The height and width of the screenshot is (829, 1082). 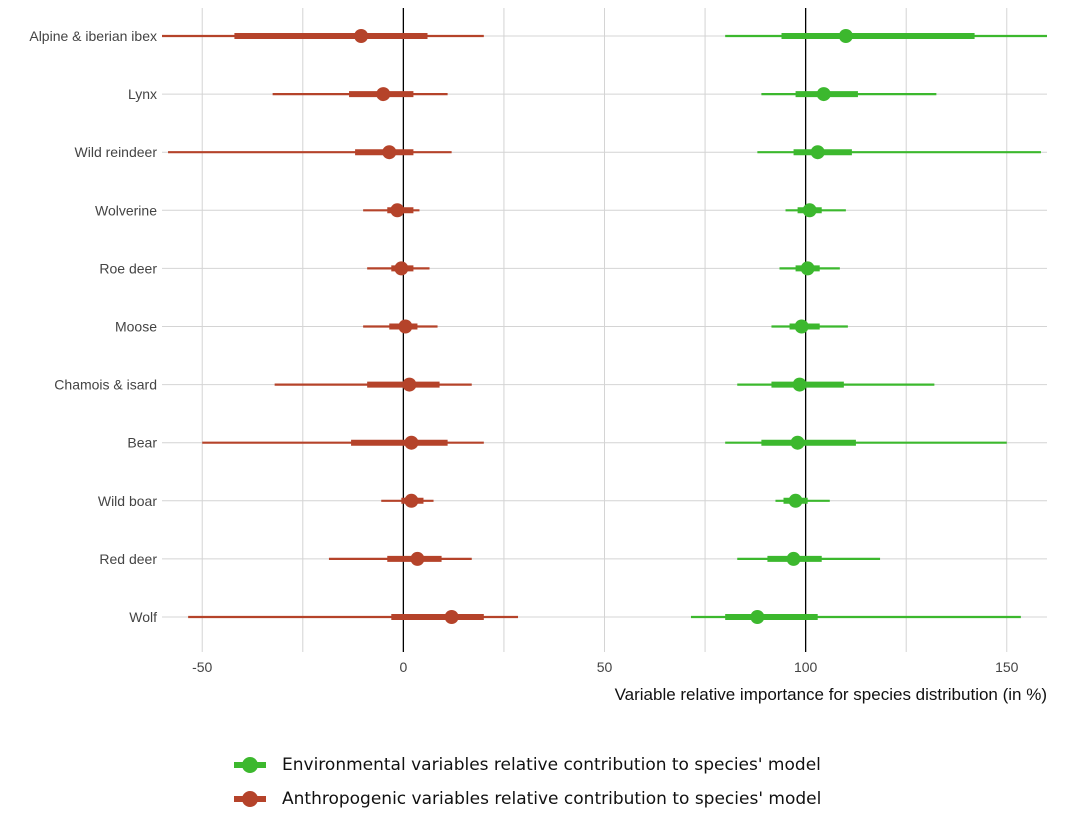 What do you see at coordinates (806, 667) in the screenshot?
I see `x-tick-label: 100` at bounding box center [806, 667].